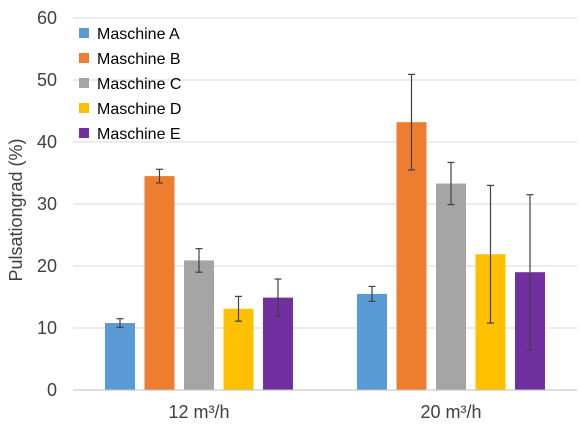 The image size is (580, 426). I want to click on y-tick-label: 30, so click(47, 204).